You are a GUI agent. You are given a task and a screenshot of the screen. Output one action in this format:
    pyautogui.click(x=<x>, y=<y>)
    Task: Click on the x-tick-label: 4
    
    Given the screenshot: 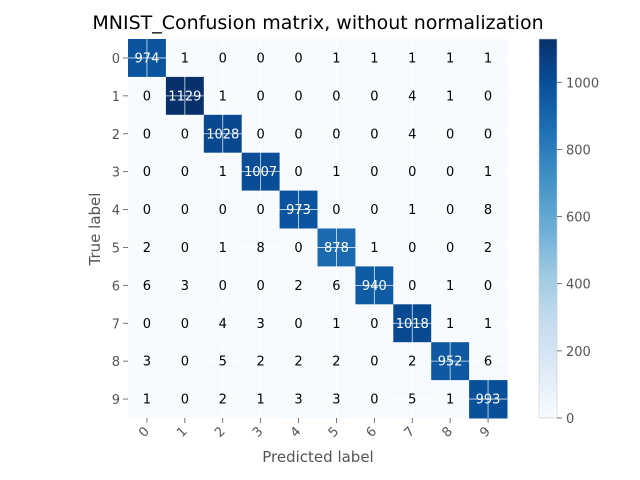 What is the action you would take?
    pyautogui.click(x=296, y=432)
    